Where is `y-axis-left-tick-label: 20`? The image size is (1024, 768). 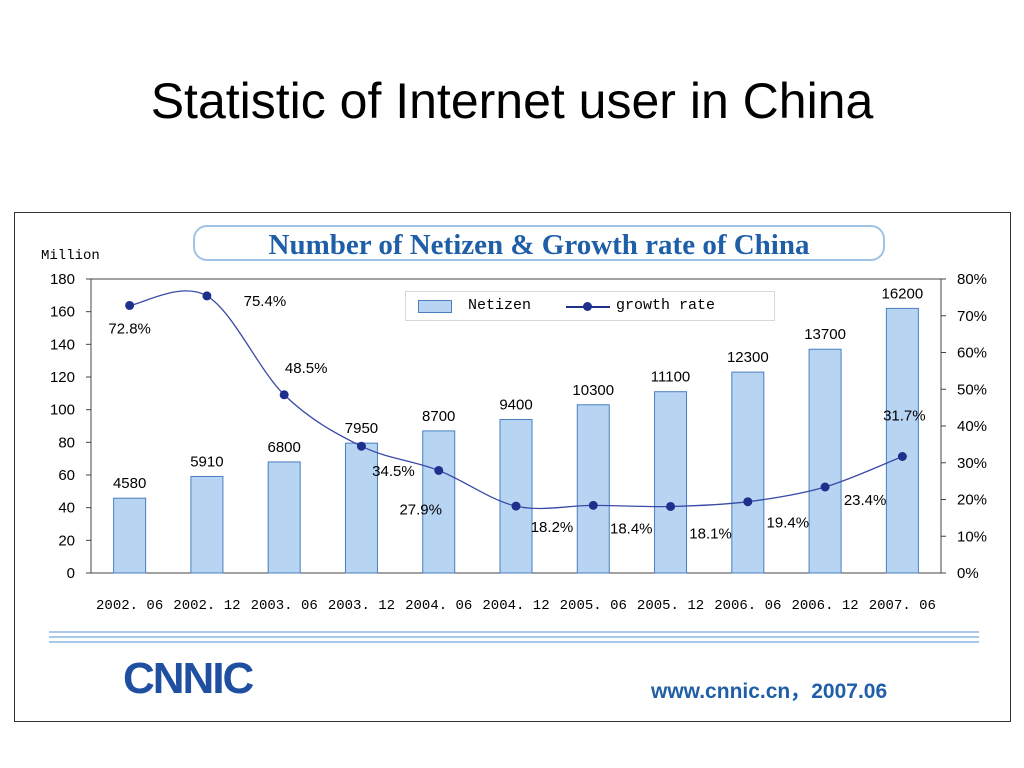 y-axis-left-tick-label: 20 is located at coordinates (66, 540).